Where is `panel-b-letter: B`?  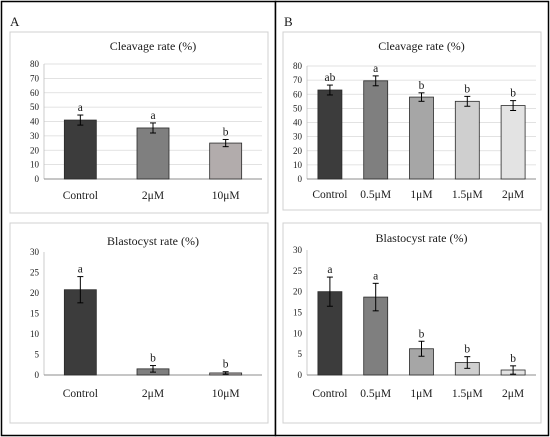 panel-b-letter: B is located at coordinates (288, 21).